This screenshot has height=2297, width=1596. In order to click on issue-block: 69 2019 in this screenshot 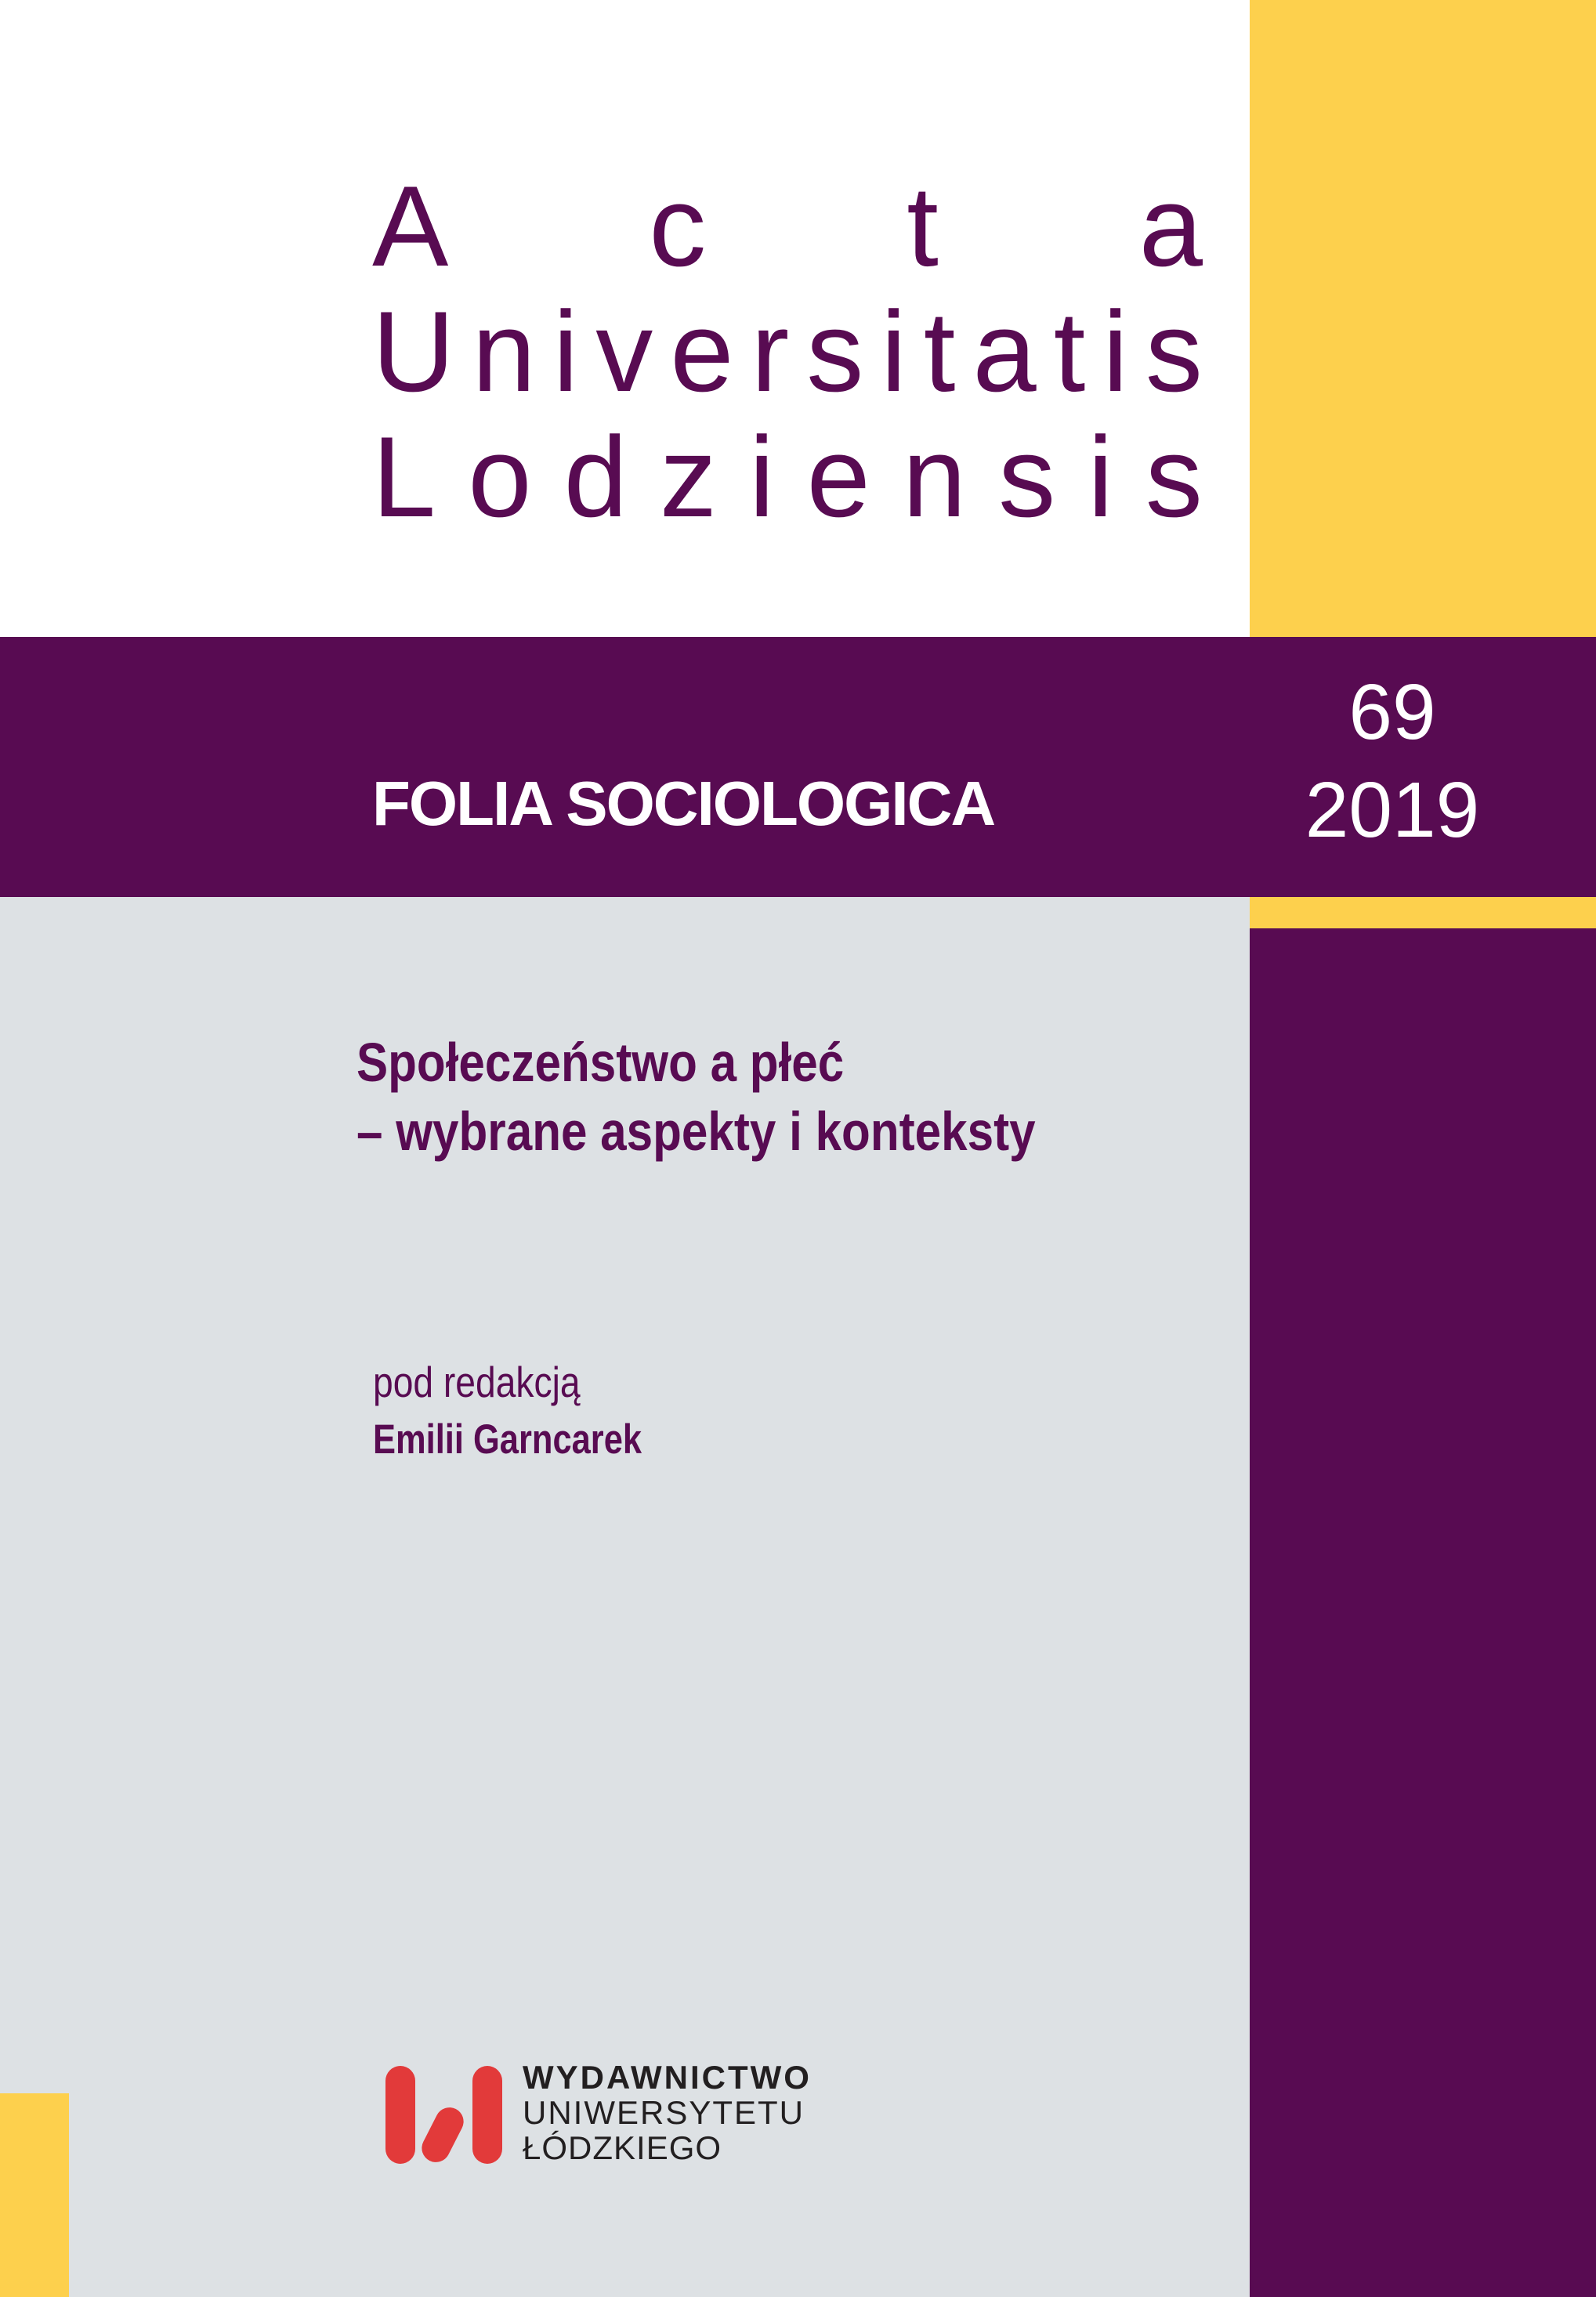, I will do `click(1393, 762)`.